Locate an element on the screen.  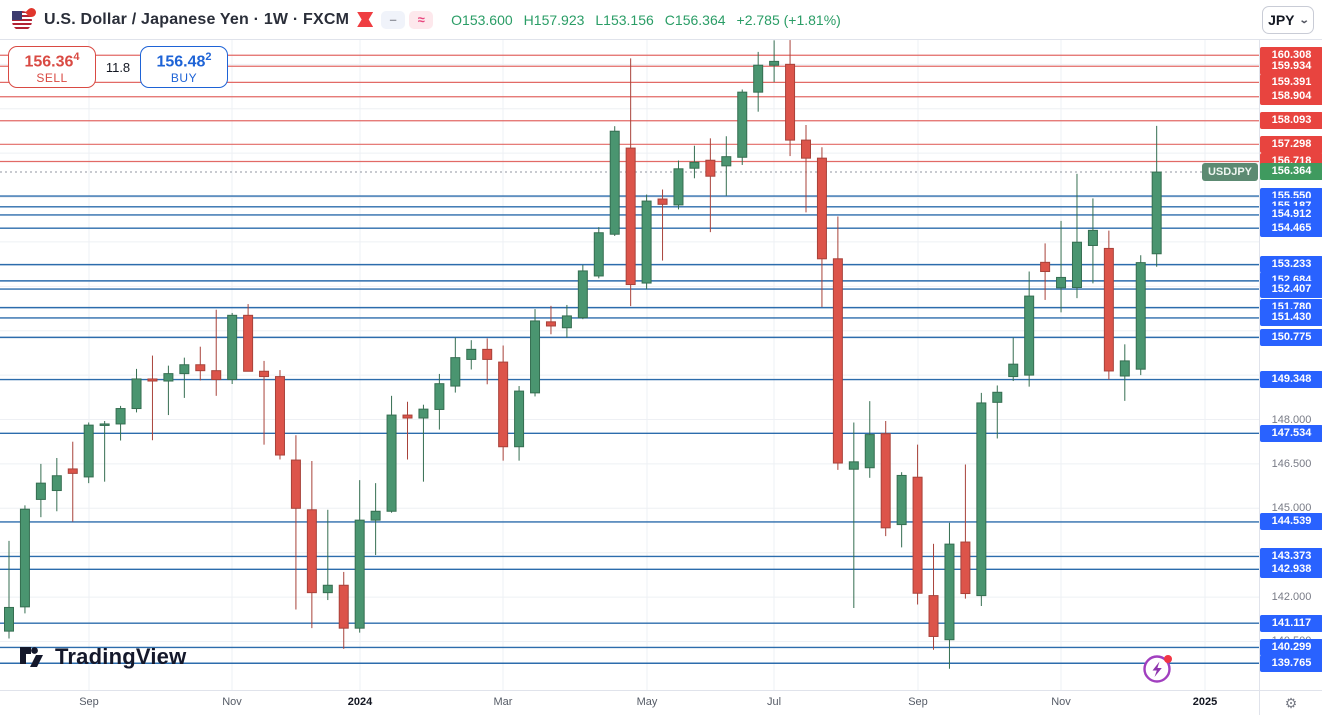
time-axis-label: Jul is located at coordinates (774, 702).